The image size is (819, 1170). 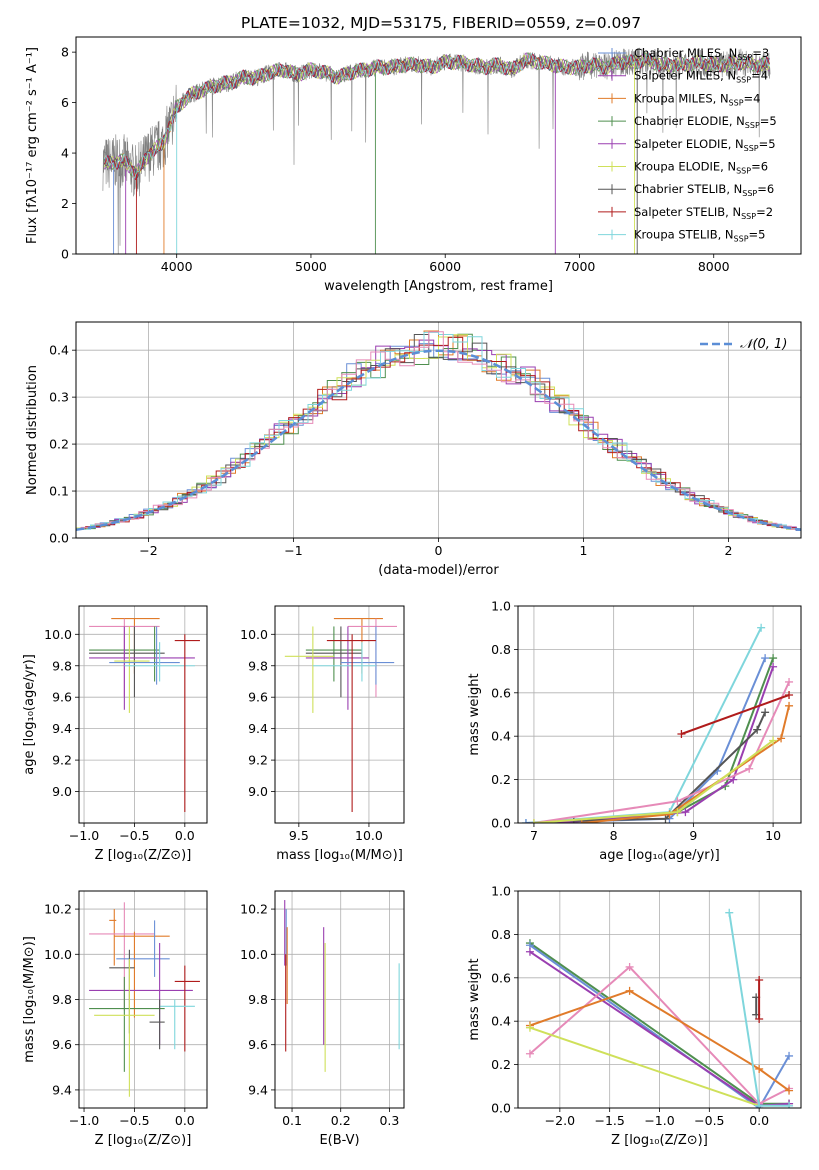 I want to click on plot-area-mass-vs-Z, so click(x=144, y=999).